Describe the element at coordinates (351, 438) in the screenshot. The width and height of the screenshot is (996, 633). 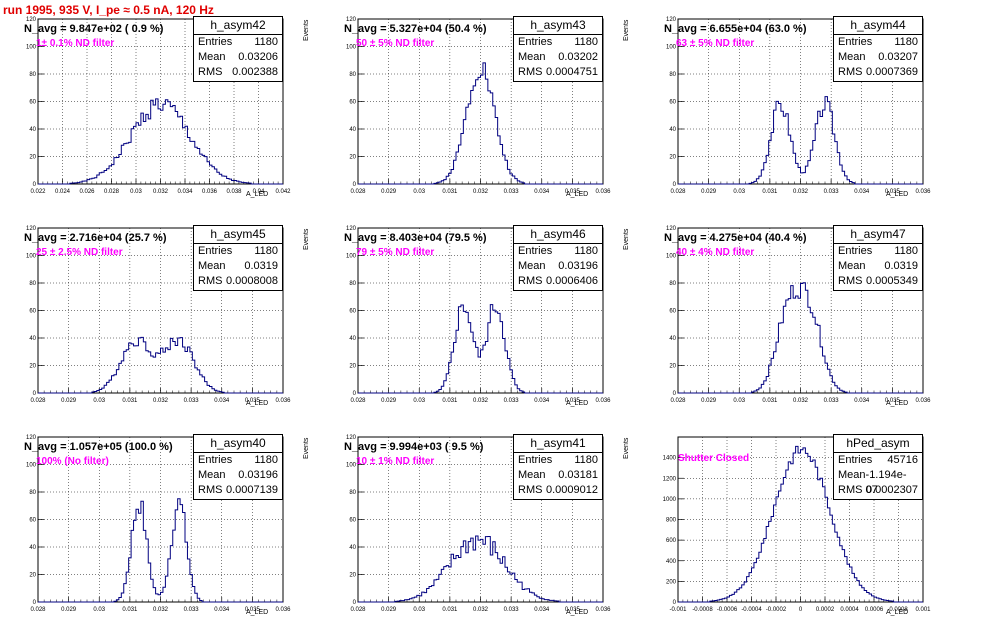
I see `y-tick-label: 120` at that location.